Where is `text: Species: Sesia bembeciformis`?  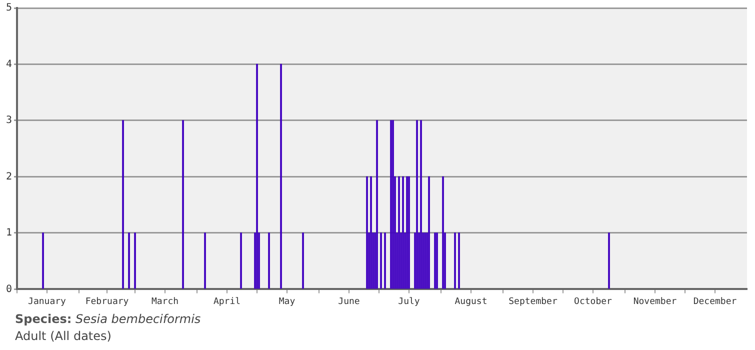
text: Species: Sesia bembeciformis is located at coordinates (108, 319).